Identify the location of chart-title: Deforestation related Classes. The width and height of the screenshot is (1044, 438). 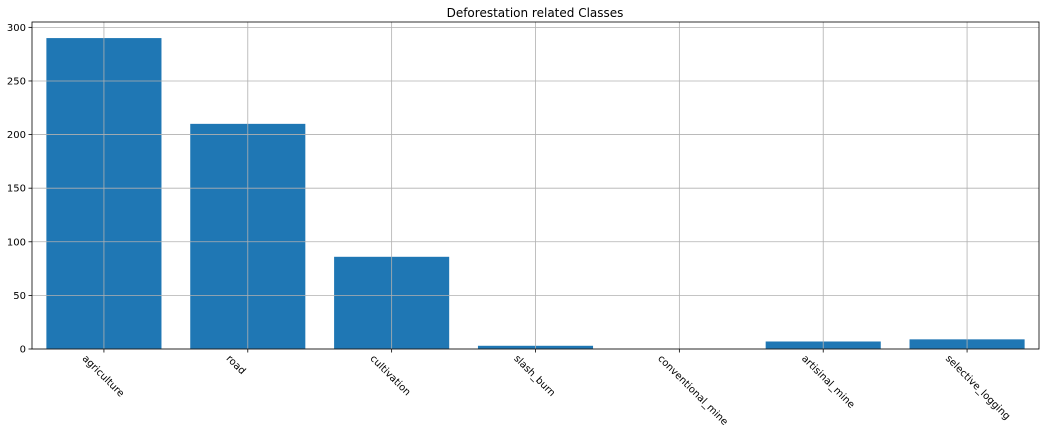
(535, 13).